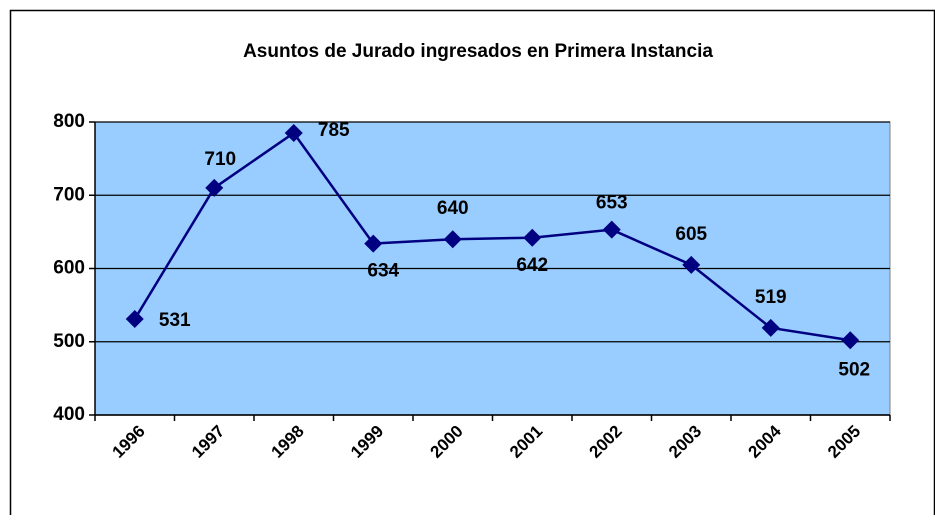 The image size is (935, 520). What do you see at coordinates (220, 159) in the screenshot?
I see `data-label: 710` at bounding box center [220, 159].